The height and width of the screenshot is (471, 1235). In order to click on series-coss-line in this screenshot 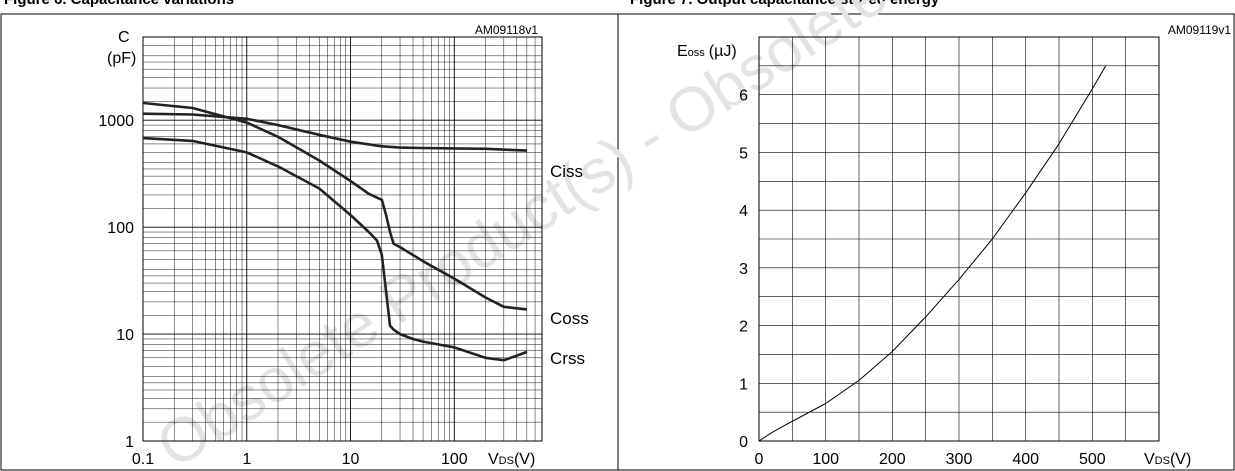, I will do `click(334, 206)`.